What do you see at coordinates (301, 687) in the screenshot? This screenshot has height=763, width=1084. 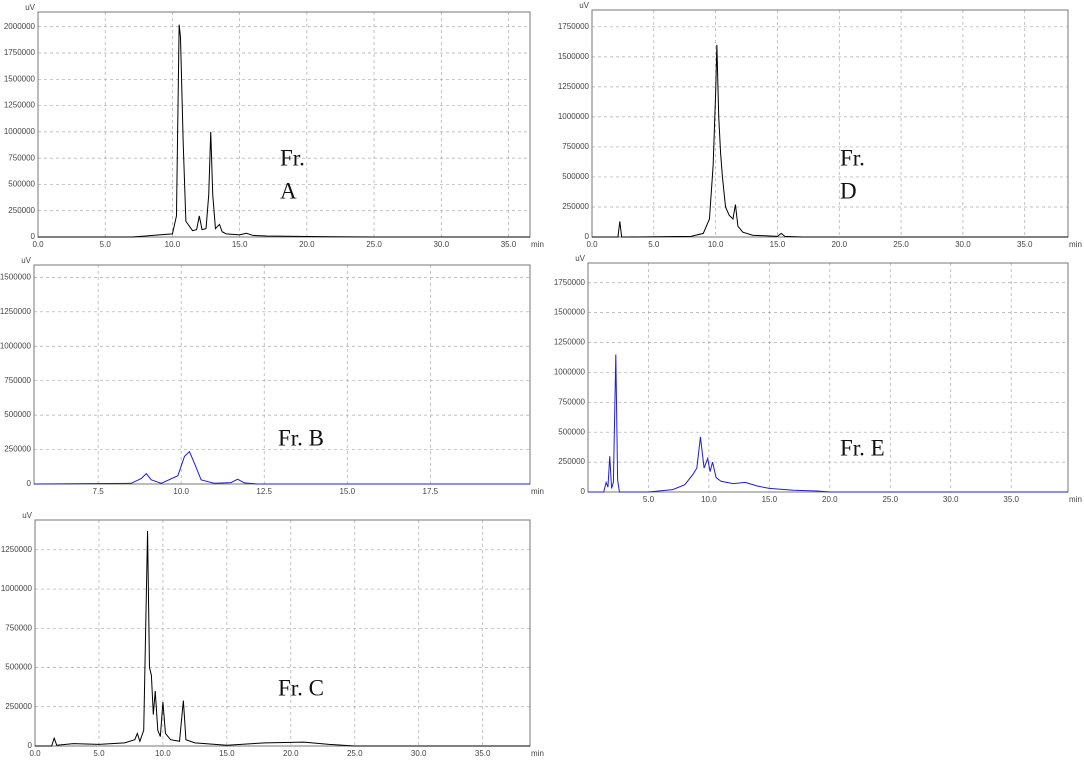 I see `fraction-label: Fr. C` at bounding box center [301, 687].